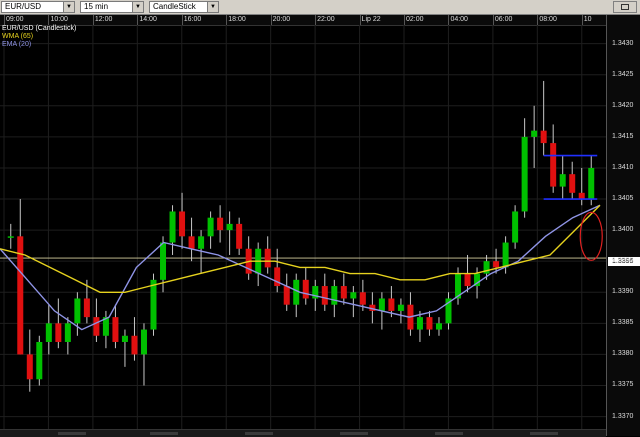 The image size is (640, 437). I want to click on time-label: 12:00, so click(103, 19).